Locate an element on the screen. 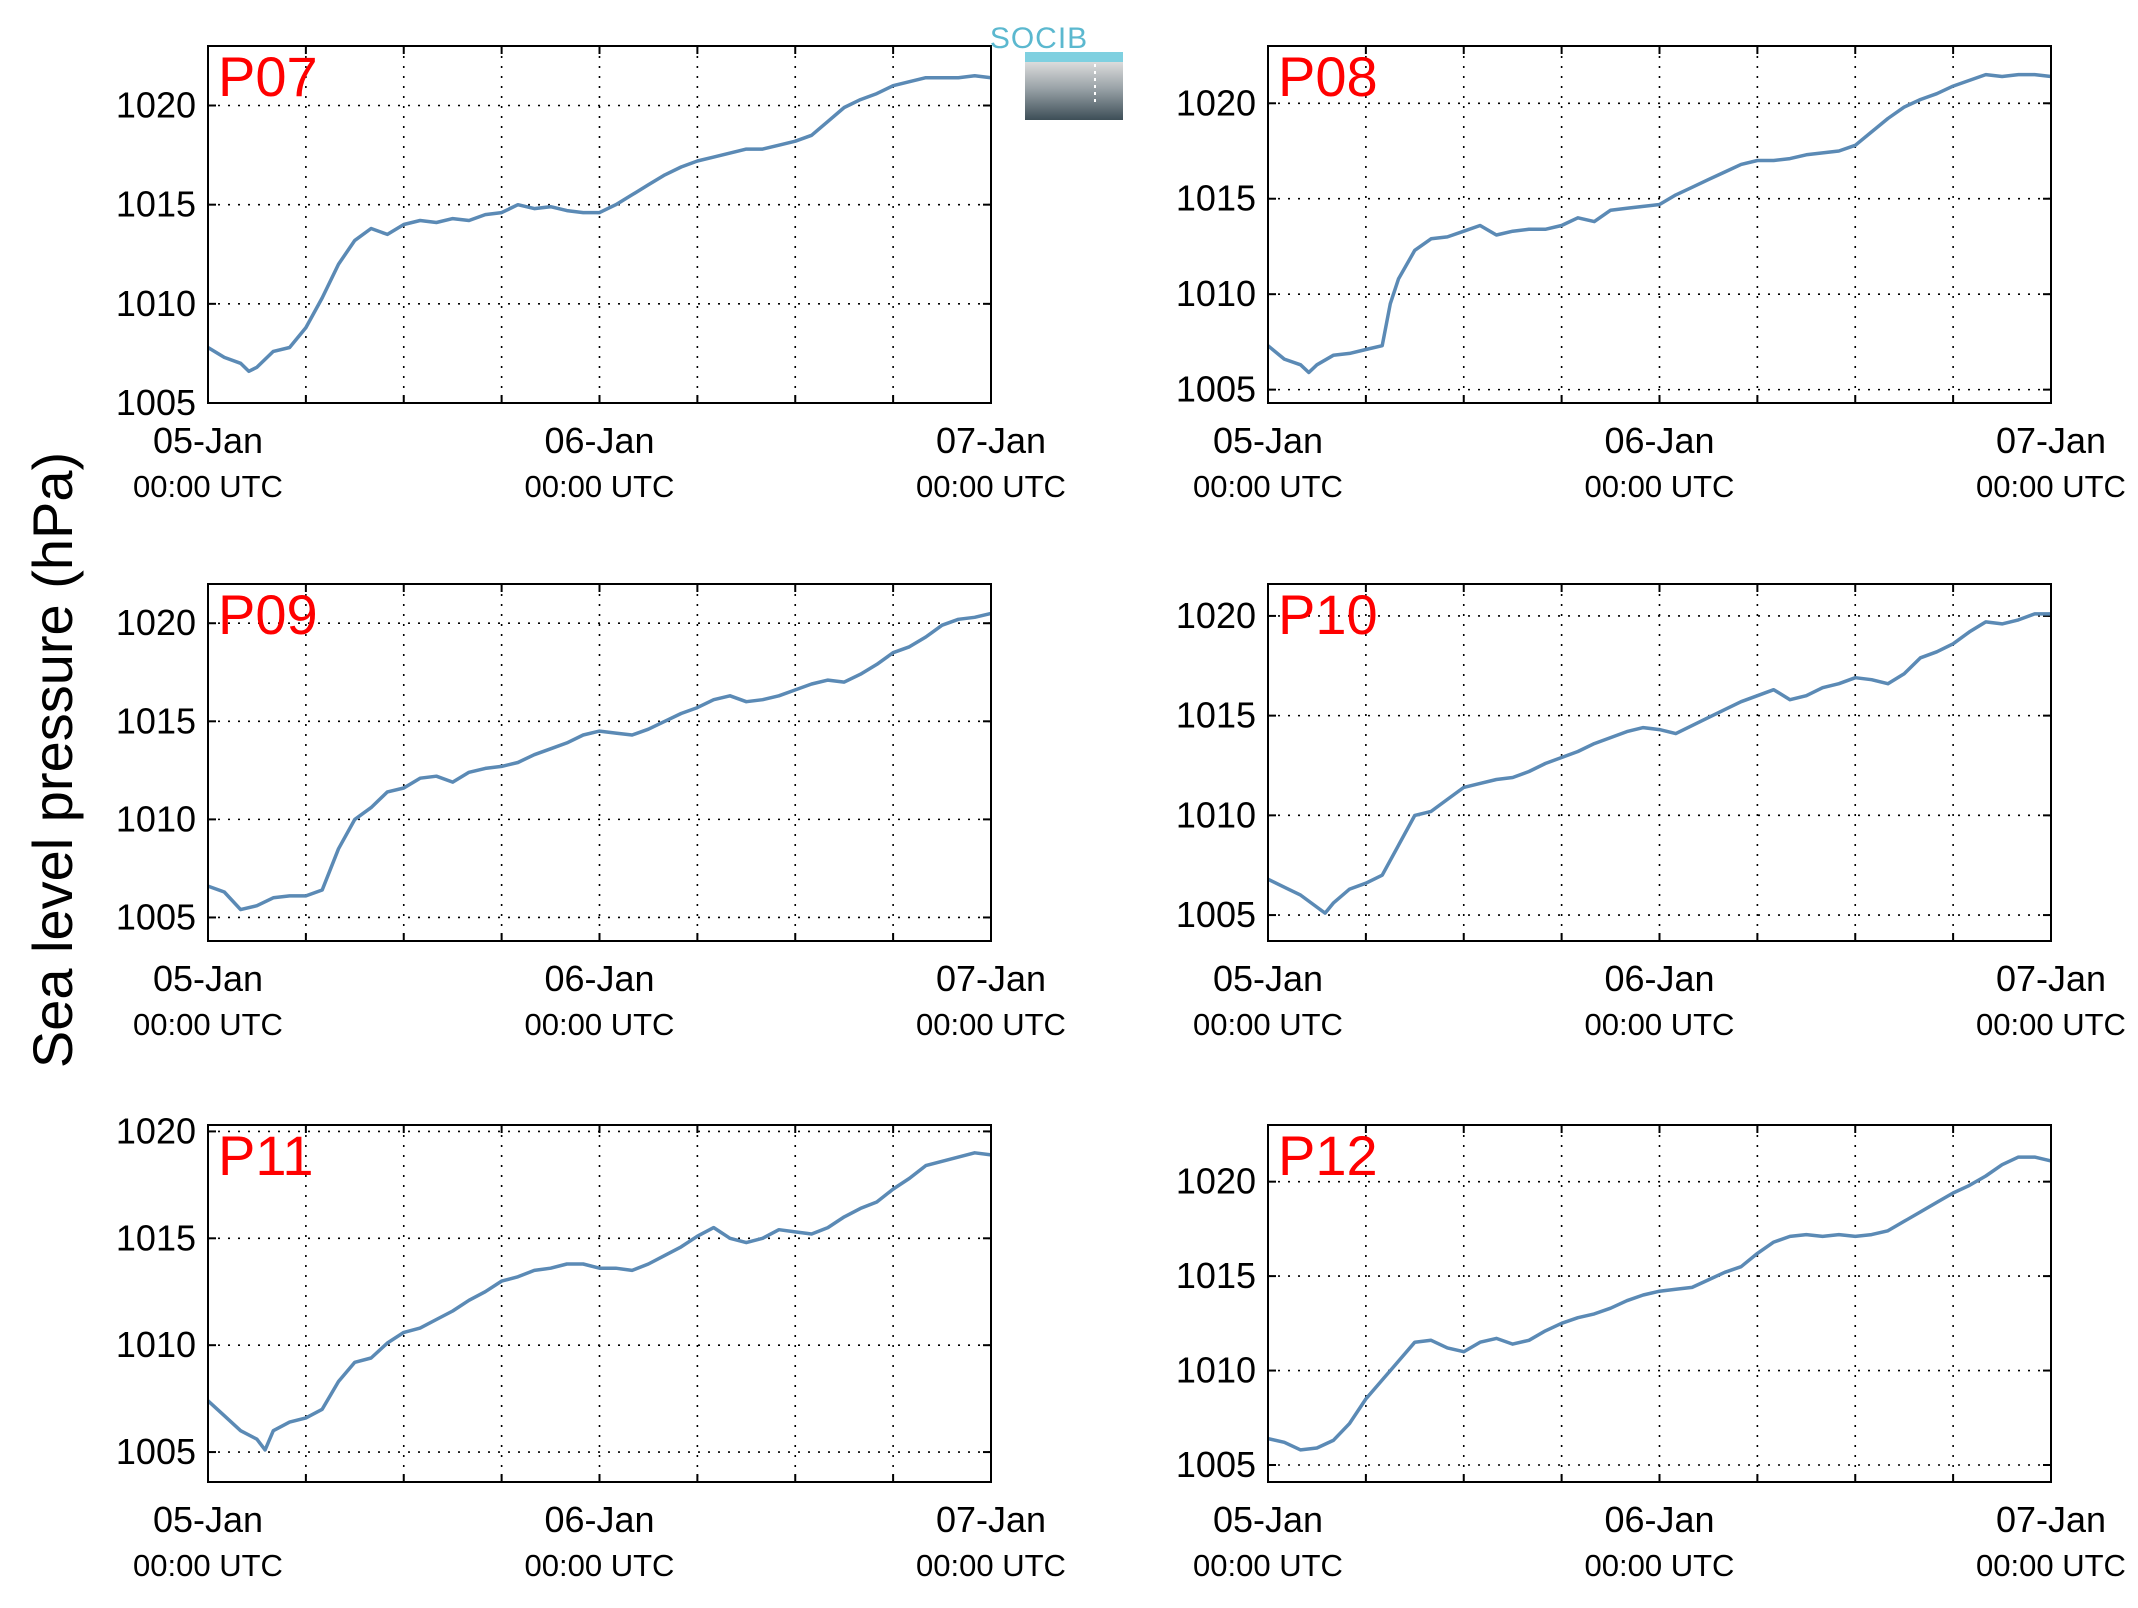  socib-logo: SOCIB is located at coordinates (1056, 71).